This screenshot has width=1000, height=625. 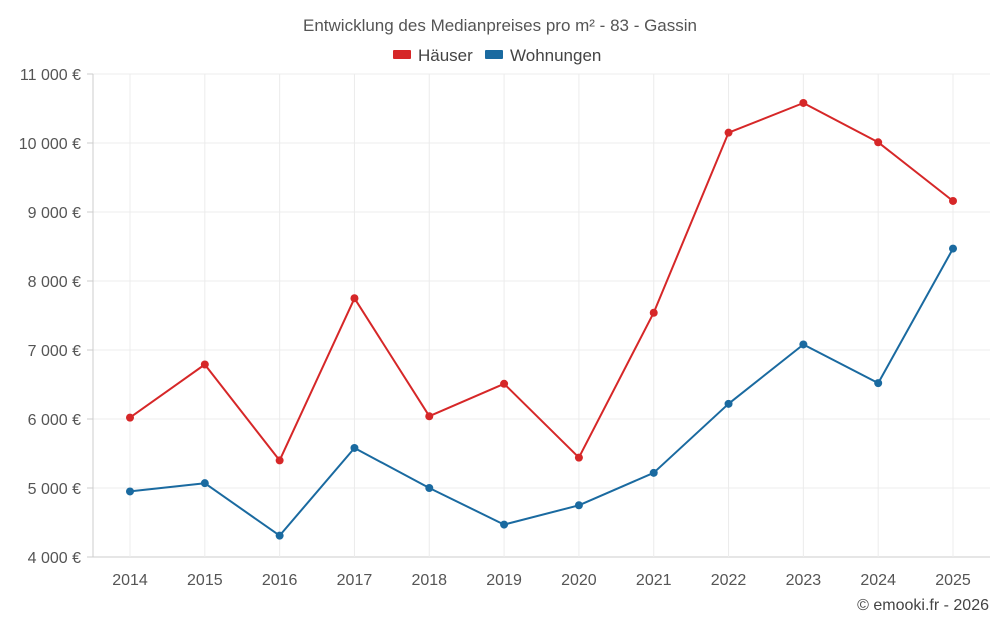 What do you see at coordinates (54, 420) in the screenshot?
I see `y-tick-label: 6 000 €` at bounding box center [54, 420].